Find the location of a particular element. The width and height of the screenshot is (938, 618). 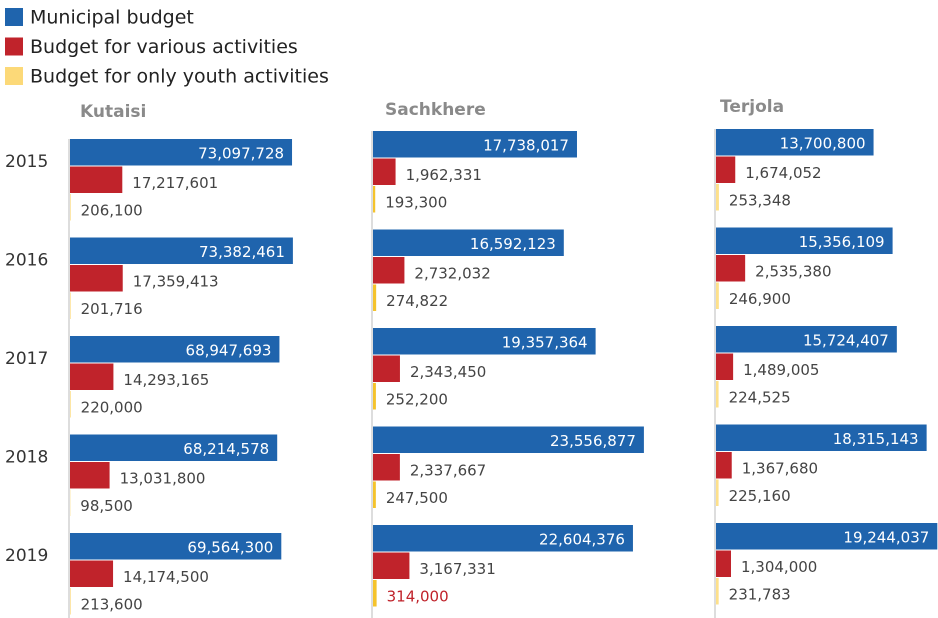

value-label: 2,732,032 is located at coordinates (452, 273).